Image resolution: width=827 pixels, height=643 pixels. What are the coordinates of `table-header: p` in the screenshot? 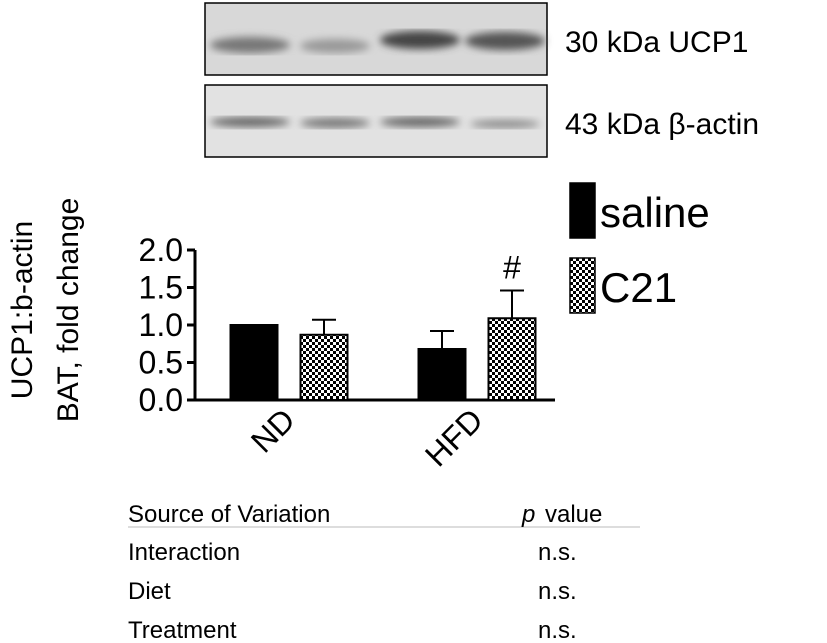 It's located at (528, 514).